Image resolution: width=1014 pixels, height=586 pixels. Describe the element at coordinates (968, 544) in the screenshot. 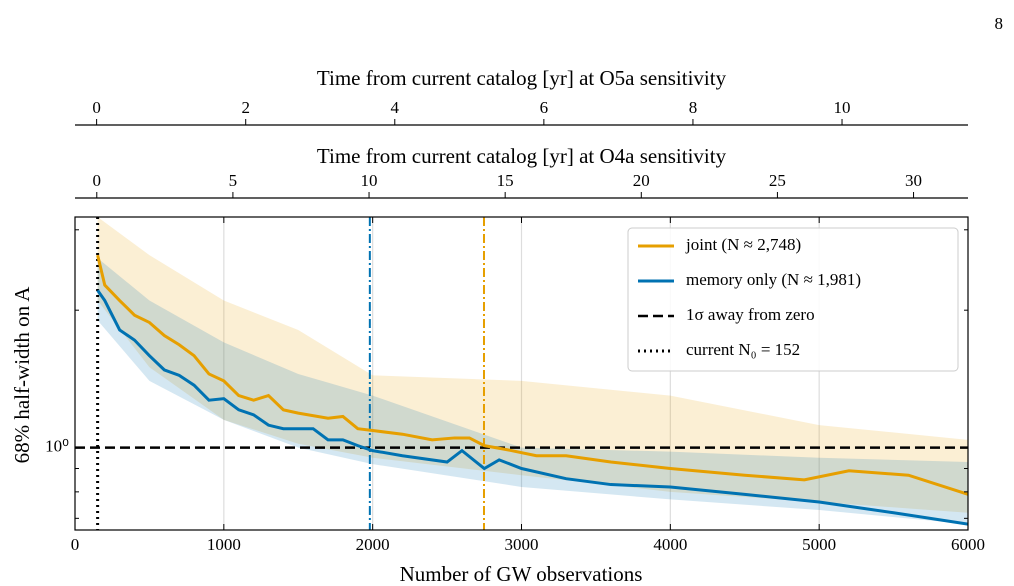

I see `x-tick-label: 6000` at that location.